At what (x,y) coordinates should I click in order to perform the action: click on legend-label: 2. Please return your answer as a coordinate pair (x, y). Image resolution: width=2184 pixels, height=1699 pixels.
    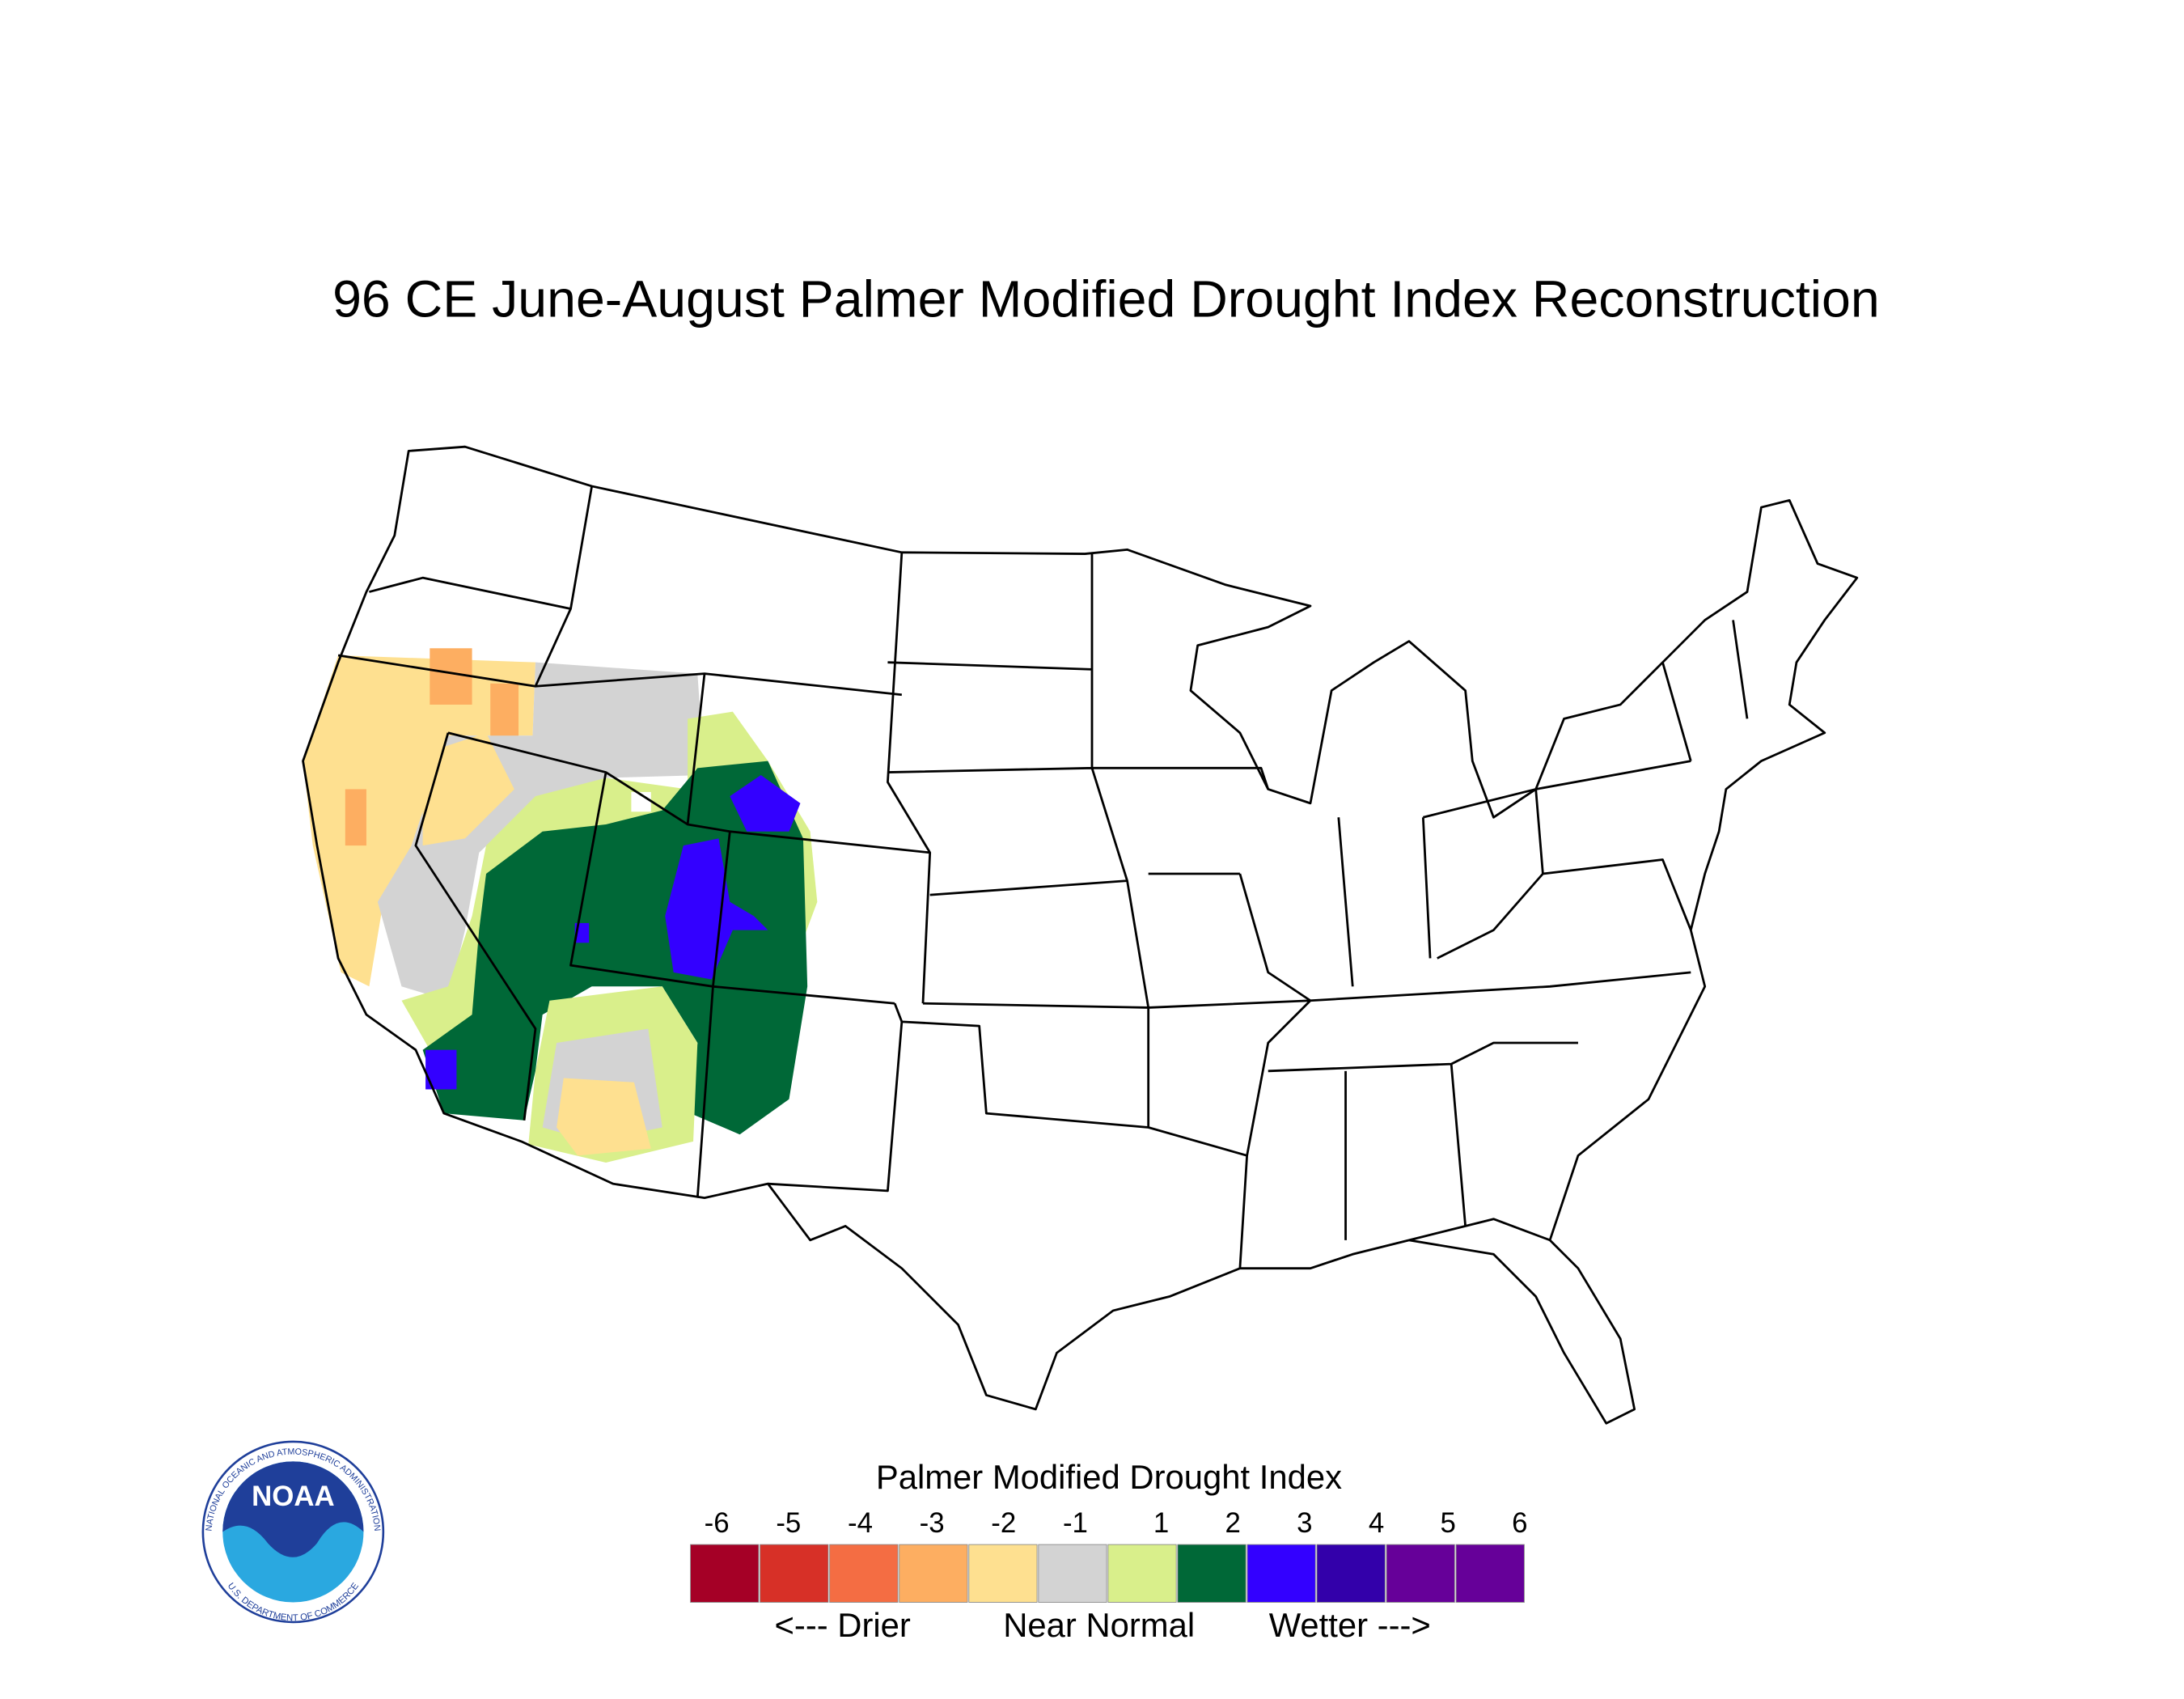
    Looking at the image, I should click on (1232, 1523).